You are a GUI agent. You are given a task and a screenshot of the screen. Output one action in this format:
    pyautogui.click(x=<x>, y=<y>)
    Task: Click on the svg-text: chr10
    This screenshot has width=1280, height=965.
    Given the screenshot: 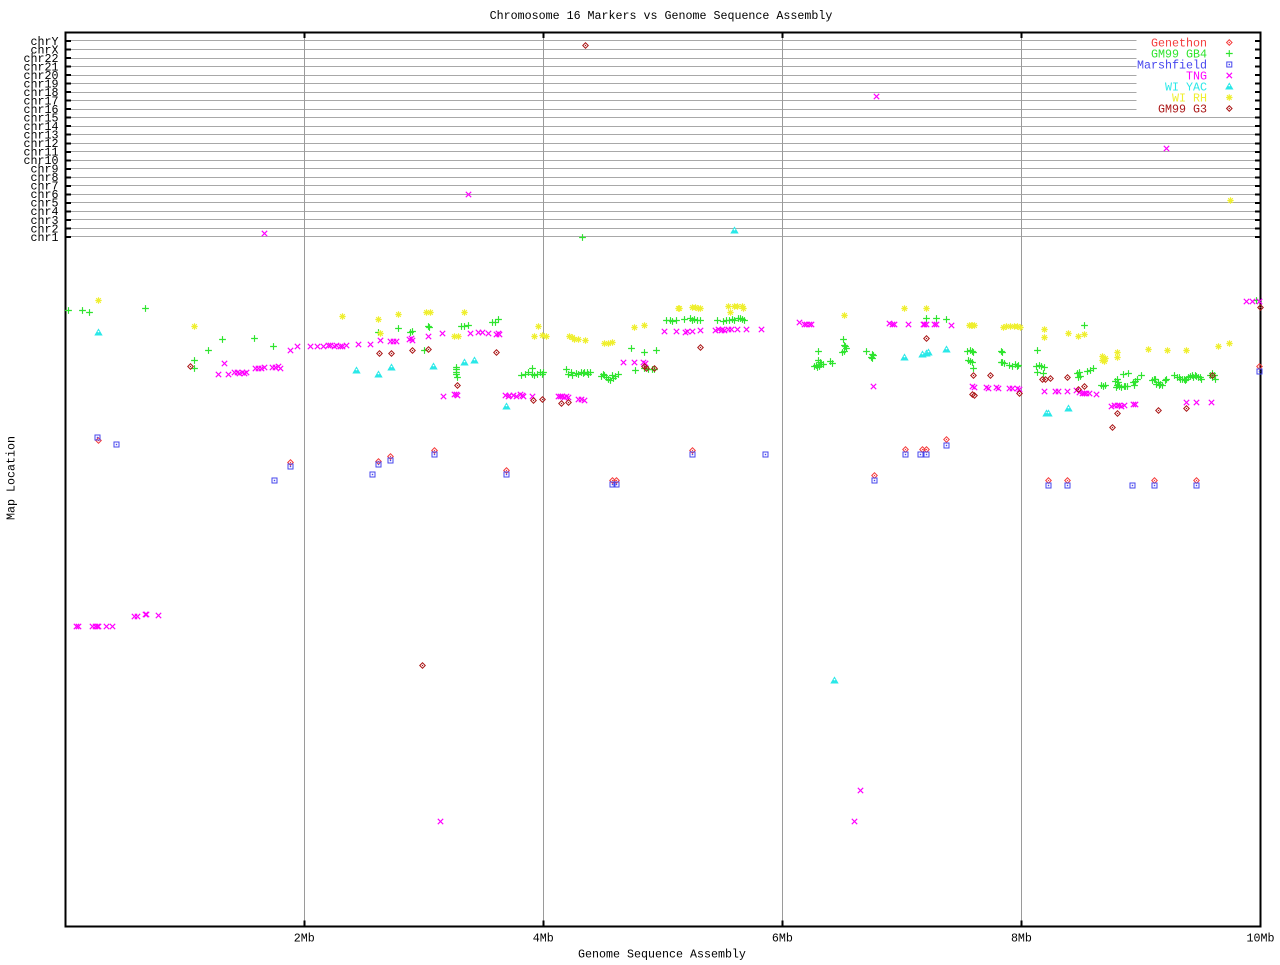 What is the action you would take?
    pyautogui.click(x=41, y=161)
    